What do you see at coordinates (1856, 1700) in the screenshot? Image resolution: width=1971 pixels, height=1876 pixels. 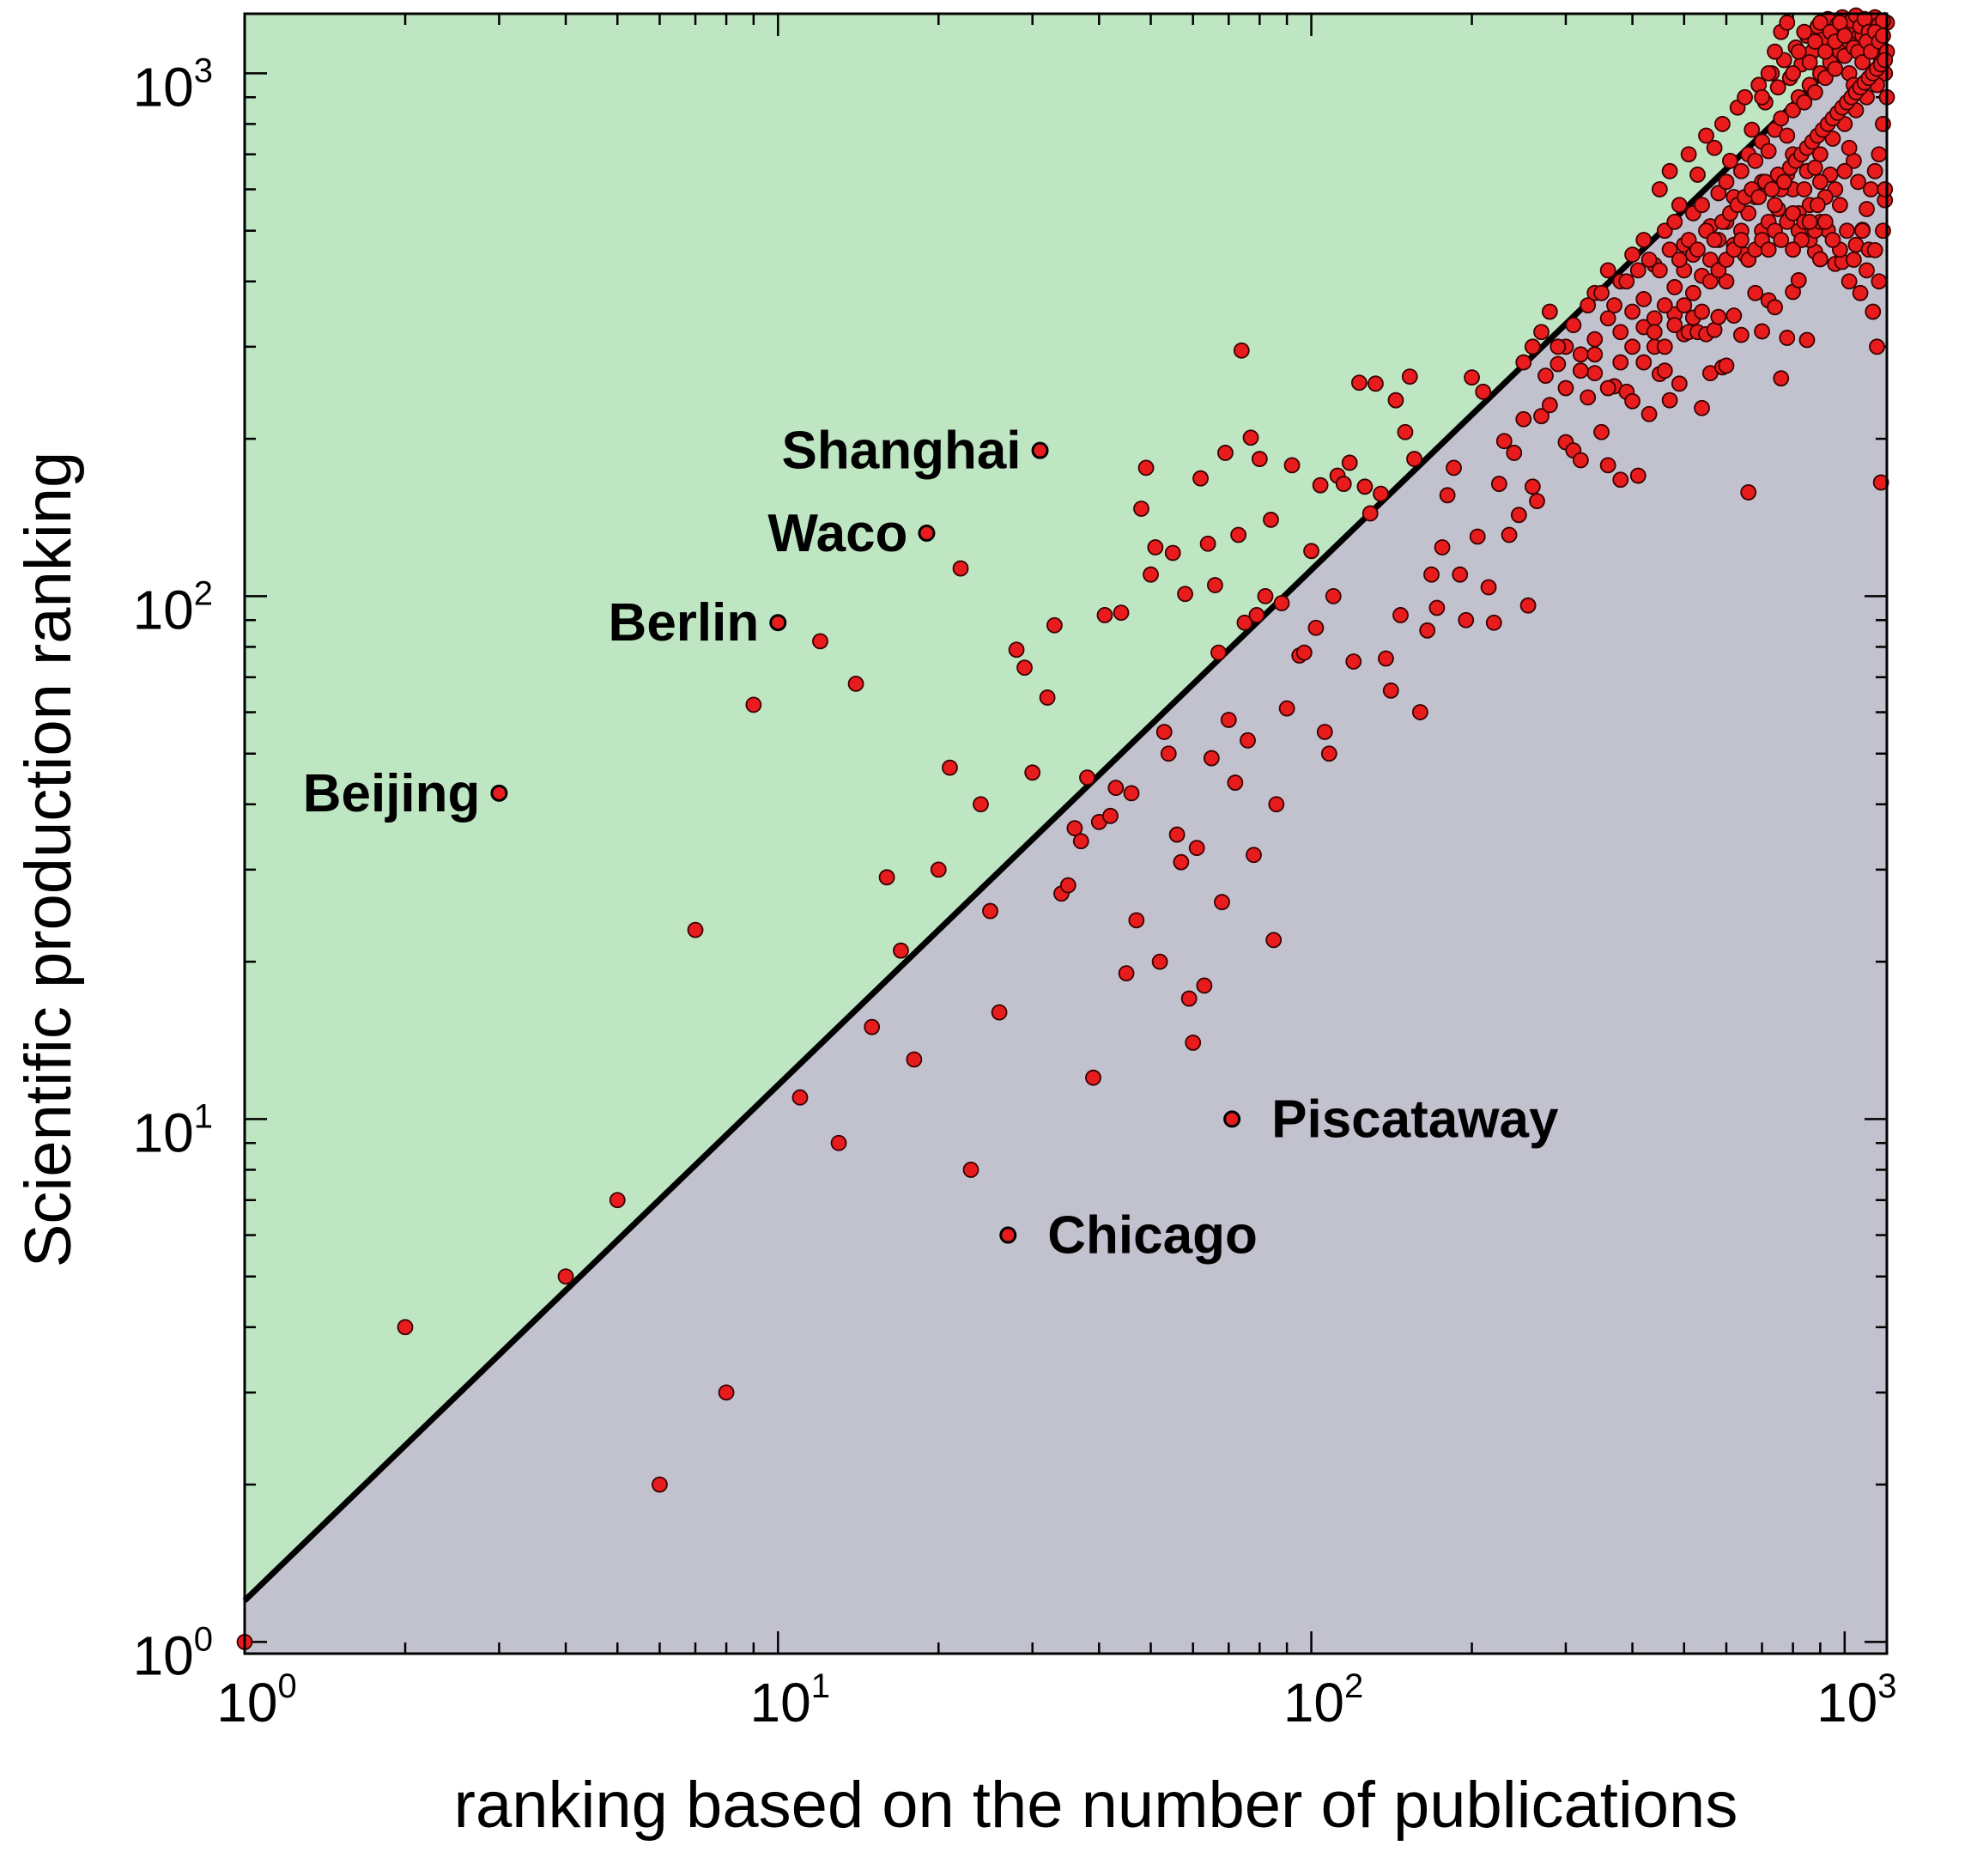 I see `x-tick-label: 10³` at bounding box center [1856, 1700].